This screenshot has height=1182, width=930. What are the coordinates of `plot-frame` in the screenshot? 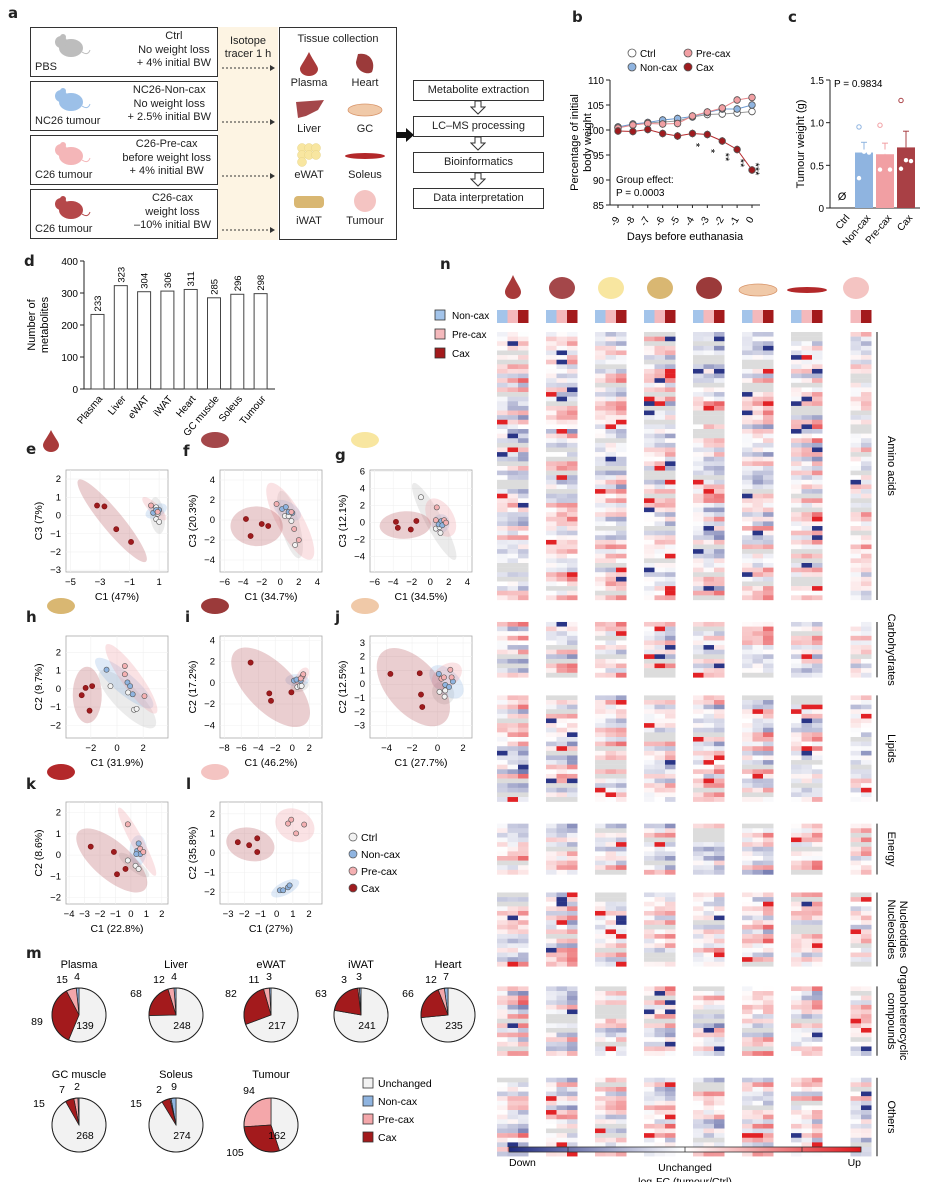 It's located at (271, 687).